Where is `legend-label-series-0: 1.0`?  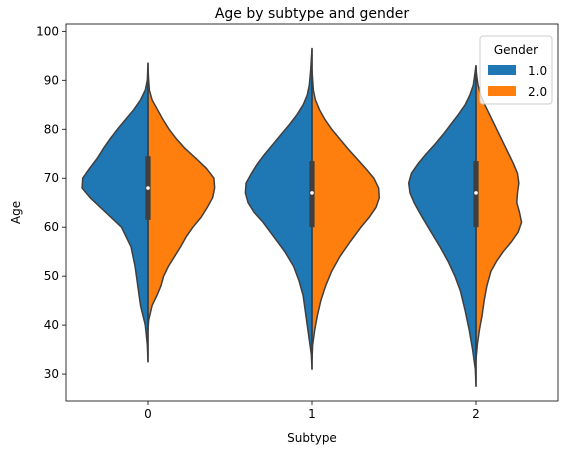
legend-label-series-0: 1.0 is located at coordinates (537, 71).